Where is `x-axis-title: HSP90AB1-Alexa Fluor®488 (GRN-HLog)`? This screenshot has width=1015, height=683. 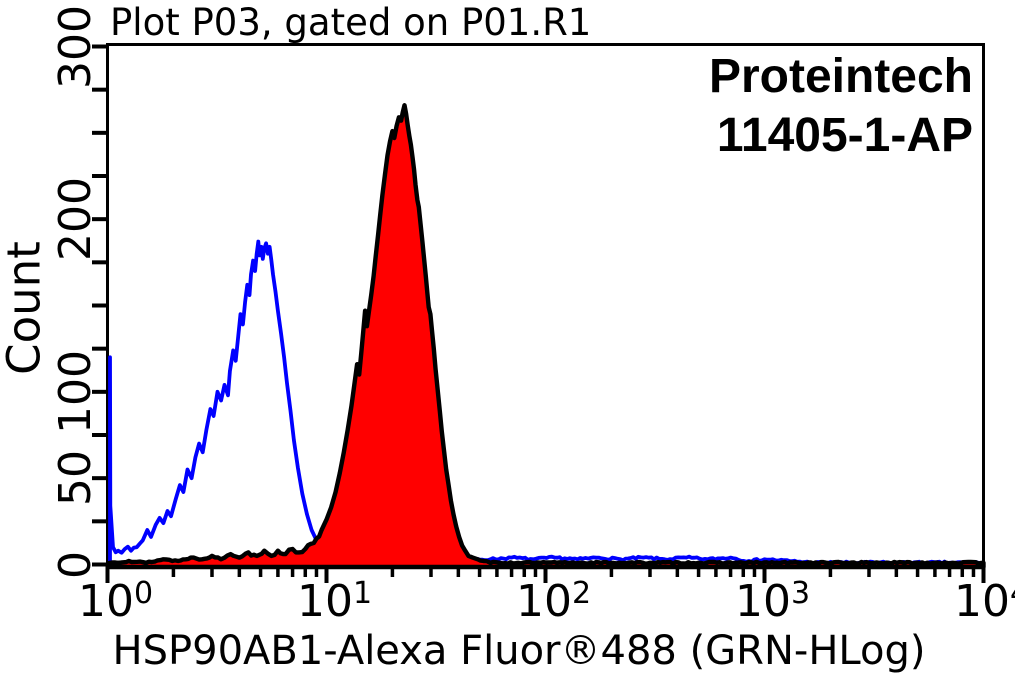
x-axis-title: HSP90AB1-Alexa Fluor®488 (GRN-HLog) is located at coordinates (519, 651).